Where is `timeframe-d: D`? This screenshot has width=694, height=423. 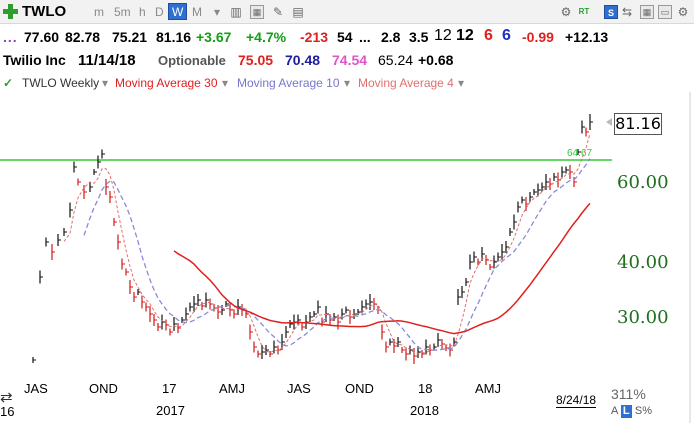 timeframe-d: D is located at coordinates (159, 12).